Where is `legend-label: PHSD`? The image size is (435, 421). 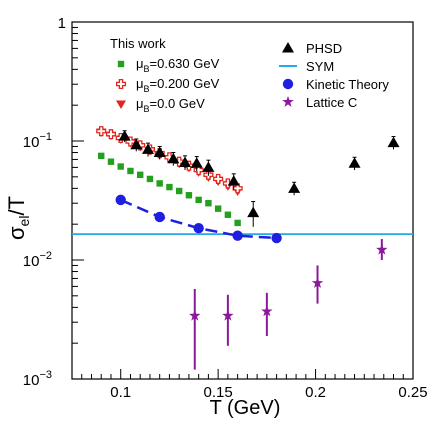
legend-label: PHSD is located at coordinates (324, 48).